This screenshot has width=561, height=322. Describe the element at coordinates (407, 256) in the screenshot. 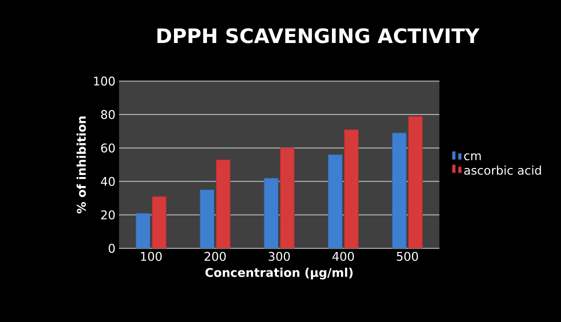

I see `x-tick-label: 500` at that location.